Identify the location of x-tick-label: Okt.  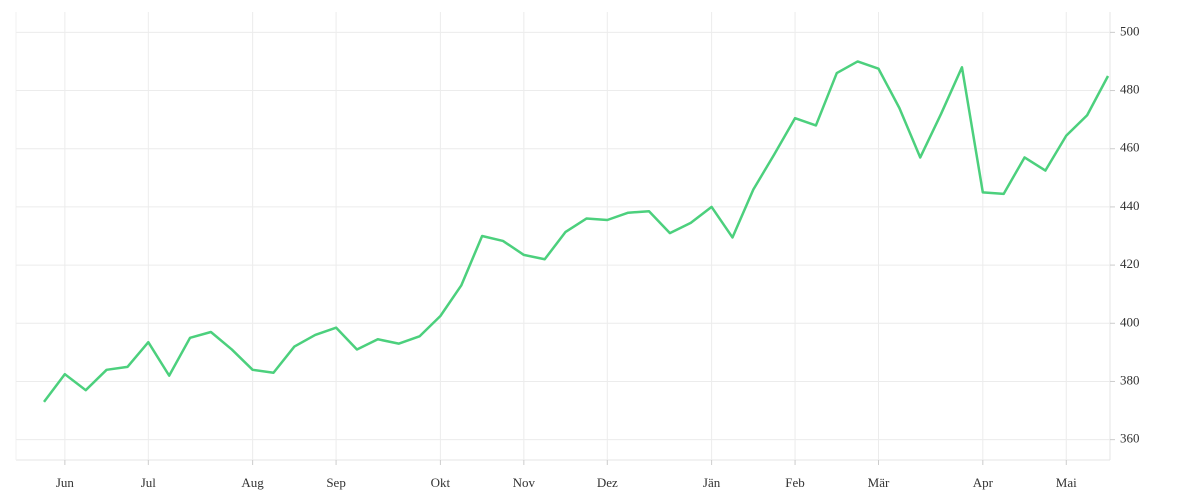
(441, 482).